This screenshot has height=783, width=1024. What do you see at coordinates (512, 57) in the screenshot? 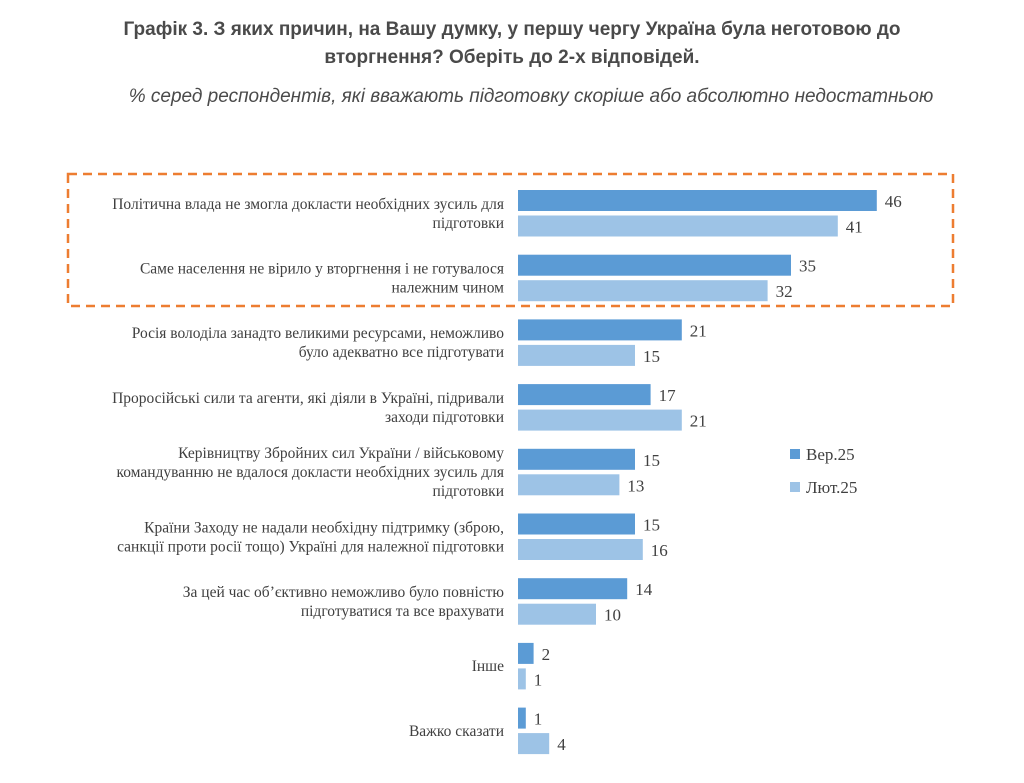
I see `chart-title-line-2: вторгнення? Оберіть до 2-х відповідей.` at bounding box center [512, 57].